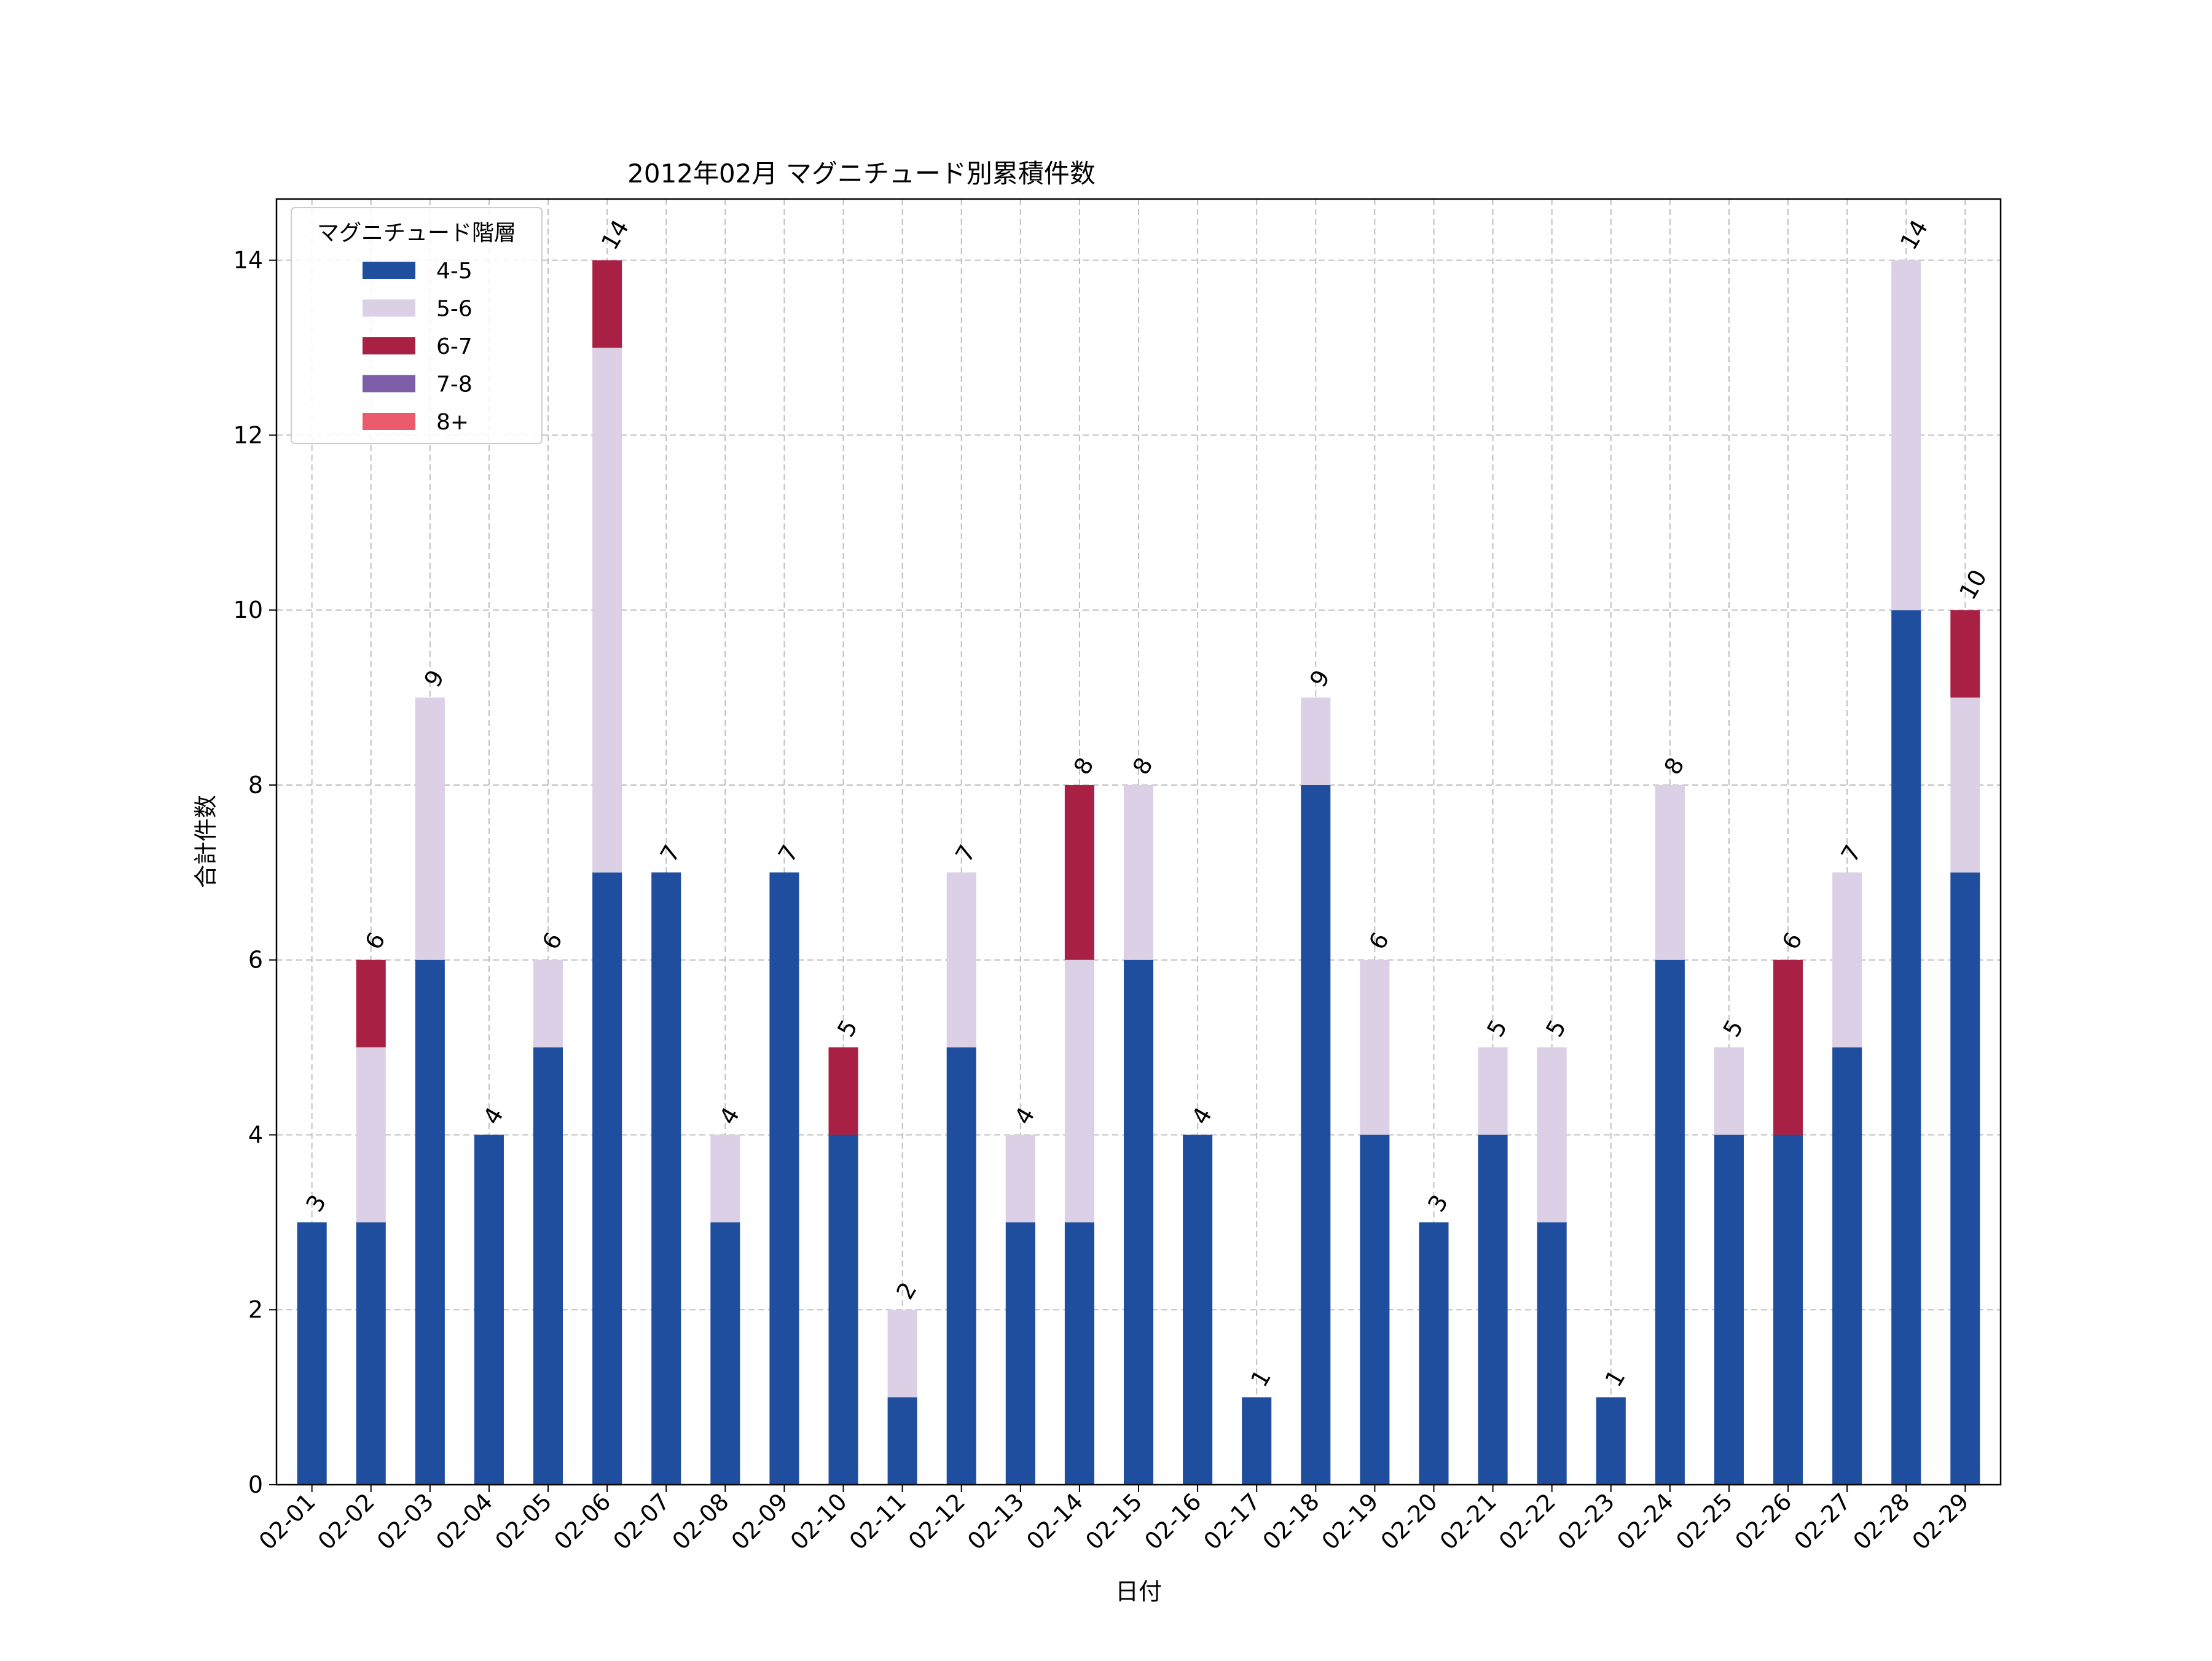 The width and height of the screenshot is (2212, 1661). I want to click on chart-title: 2012年02月 マグニチュード別累積件数, so click(861, 173).